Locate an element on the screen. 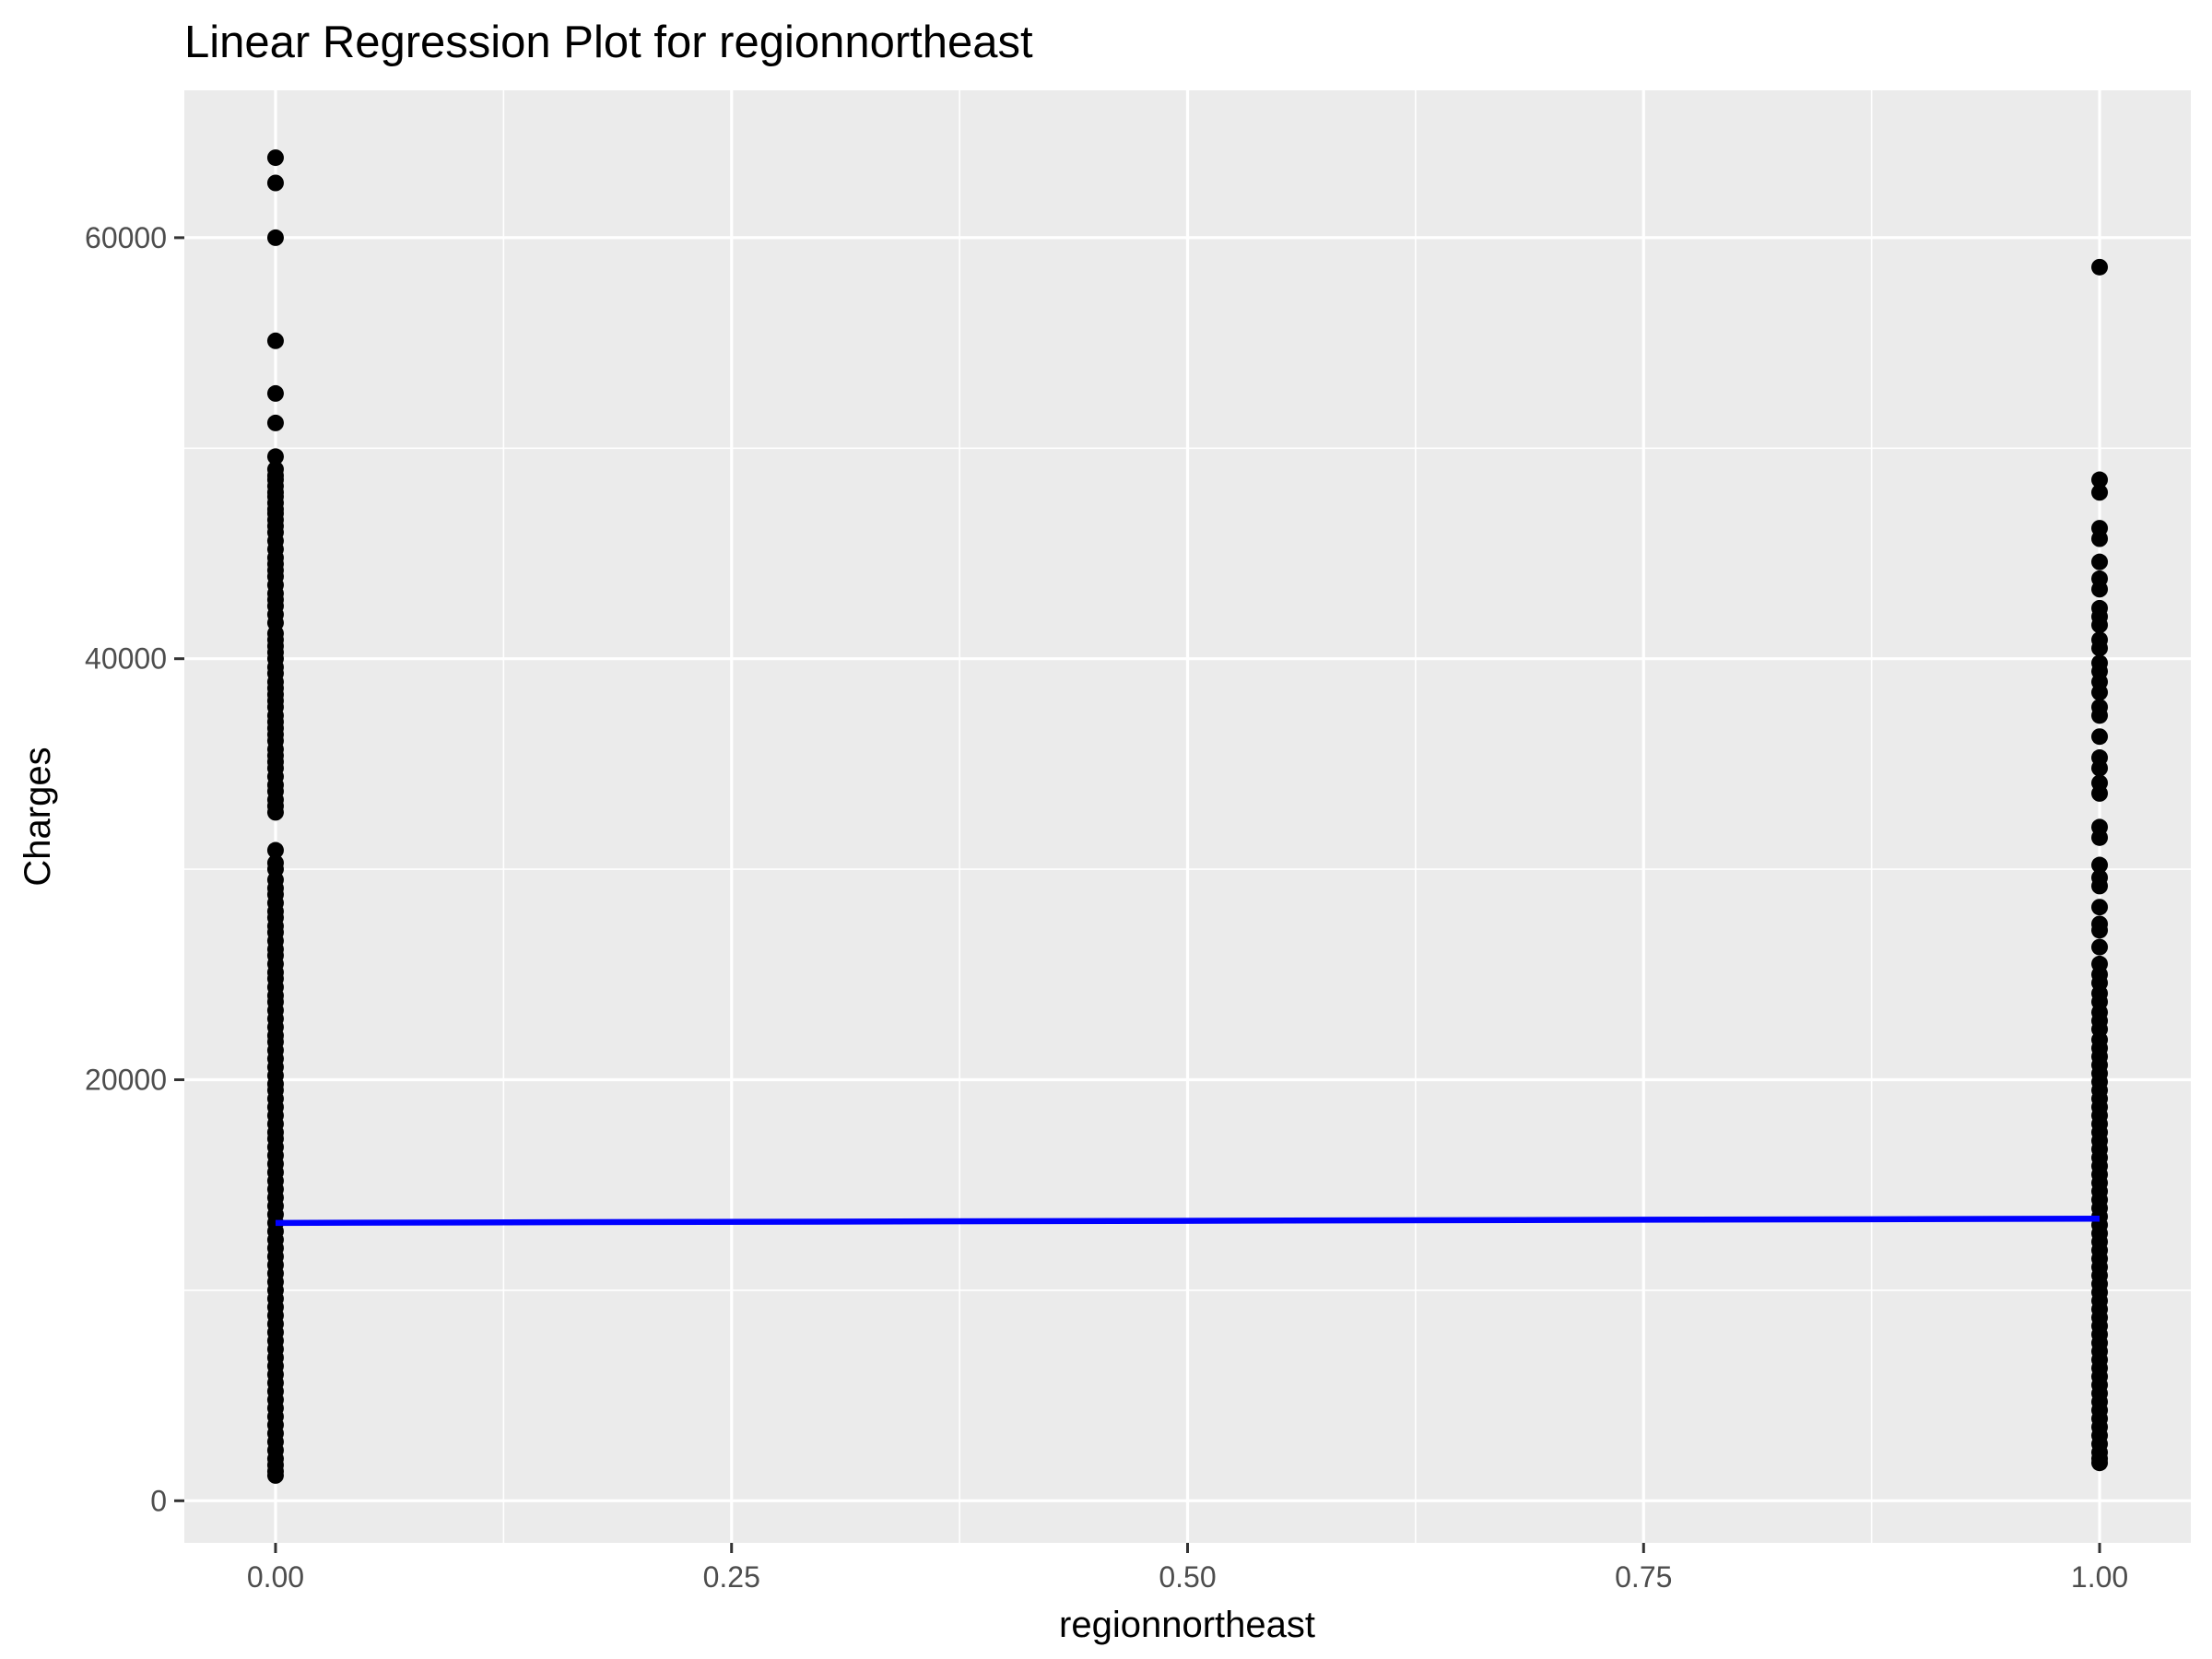 The width and height of the screenshot is (2212, 1659). regression-line-layer is located at coordinates (1187, 1221).